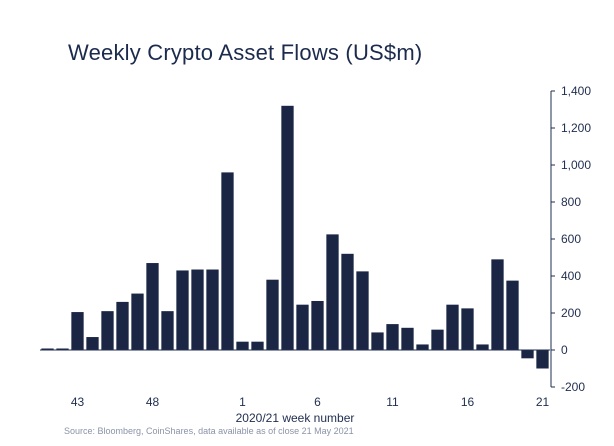 This screenshot has height=446, width=614. What do you see at coordinates (576, 91) in the screenshot?
I see `y-tick-label: 1,400` at bounding box center [576, 91].